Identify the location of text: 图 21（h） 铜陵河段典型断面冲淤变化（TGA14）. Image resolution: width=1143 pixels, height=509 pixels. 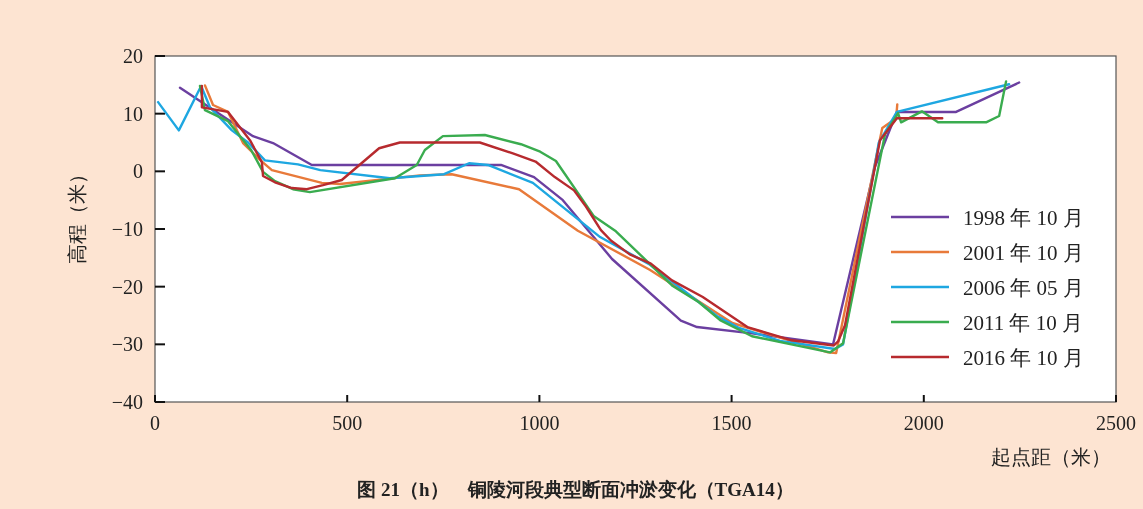
(575, 489).